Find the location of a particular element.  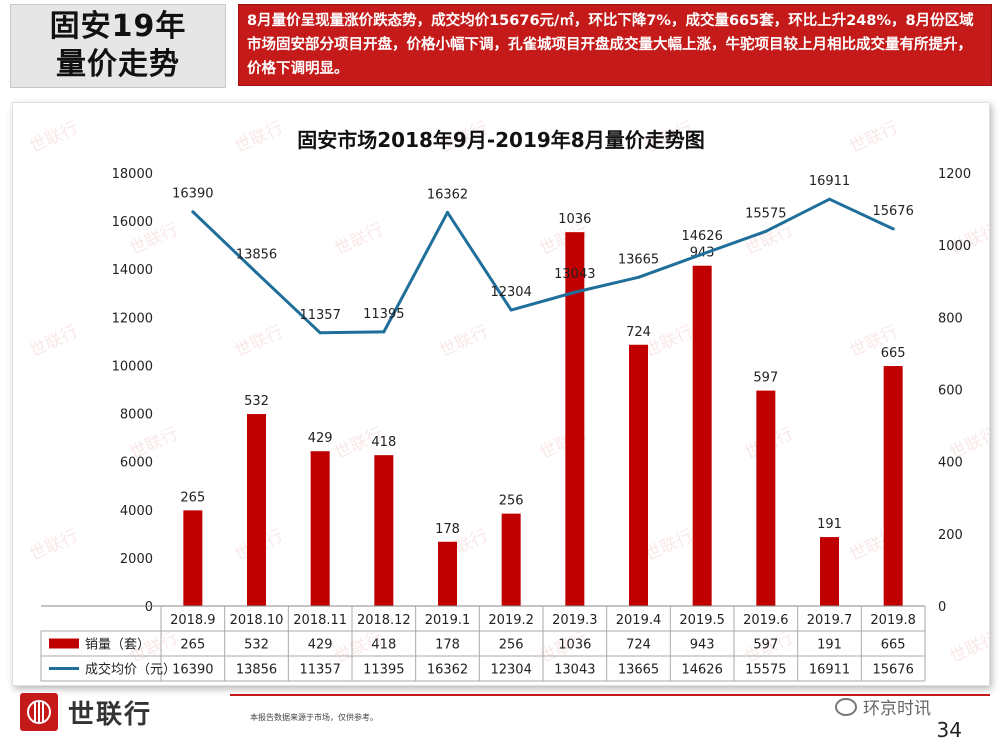

line-data-label: 13043 is located at coordinates (574, 274).